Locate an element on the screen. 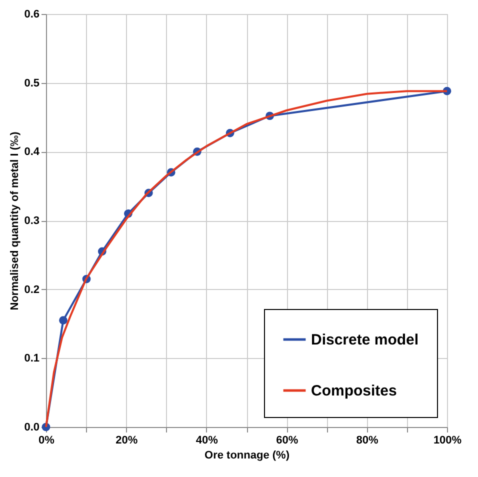  x-tick-label: 60% is located at coordinates (287, 440).